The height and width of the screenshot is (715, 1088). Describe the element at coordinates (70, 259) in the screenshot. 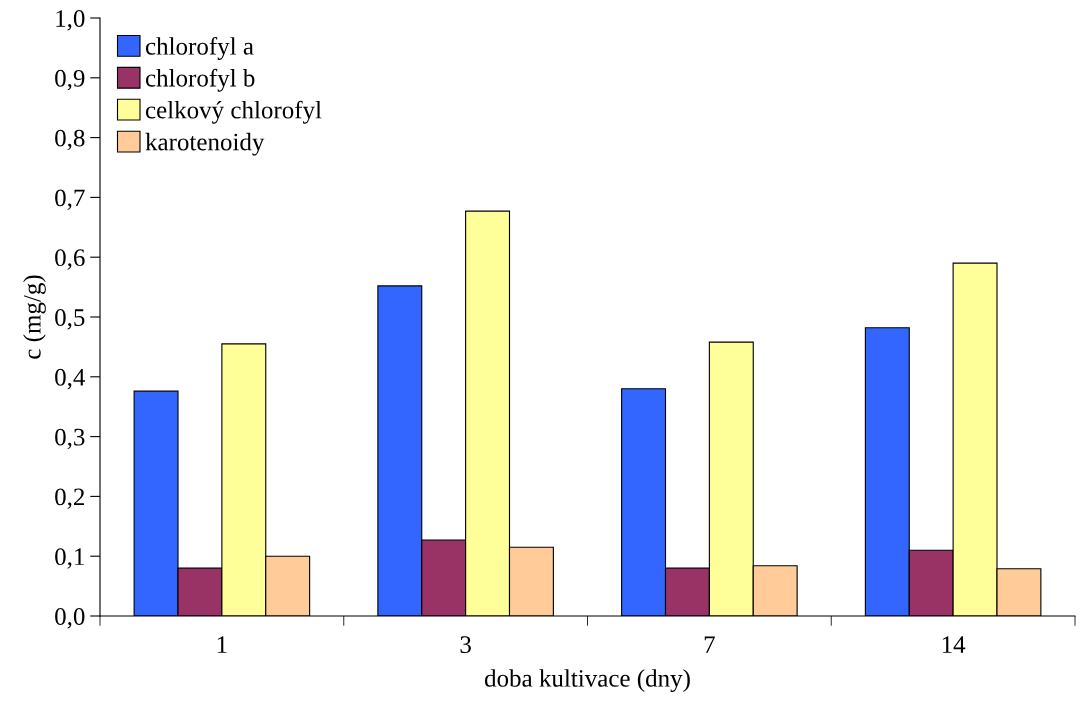

I see `y-tick-label: 0,6` at that location.